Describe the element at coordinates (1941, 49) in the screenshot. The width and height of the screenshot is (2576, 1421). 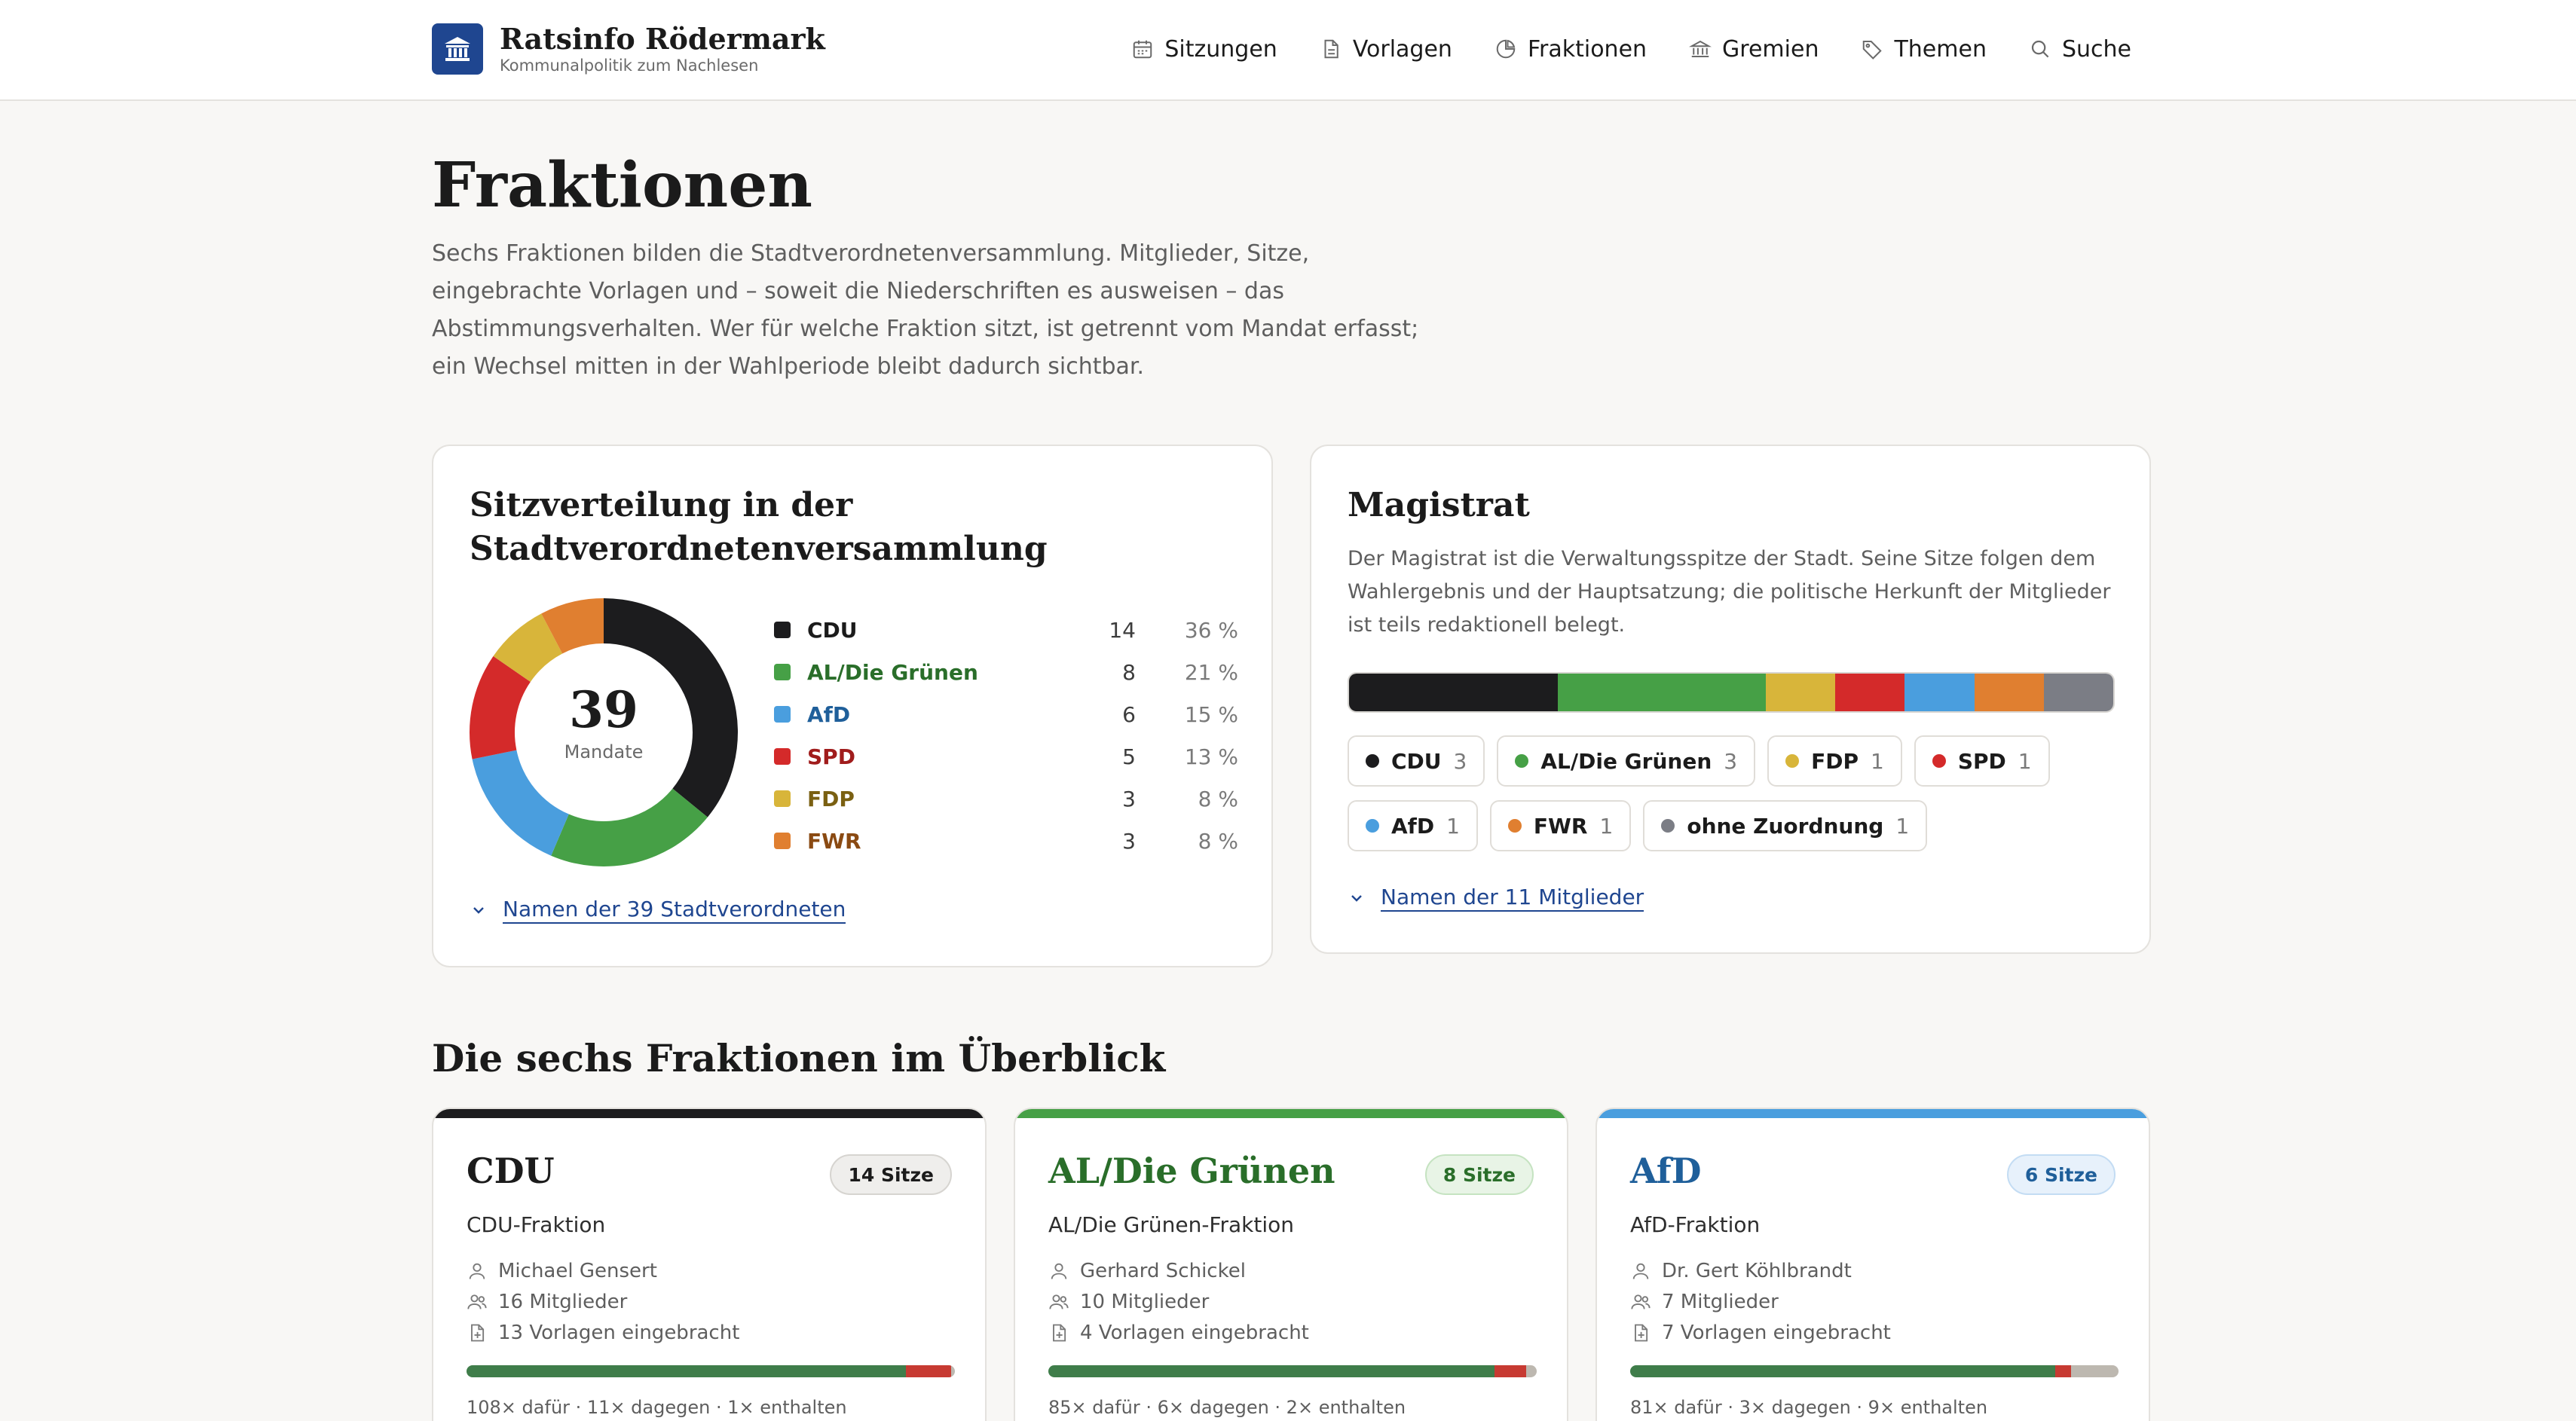
I see `nav-label: Themen` at that location.